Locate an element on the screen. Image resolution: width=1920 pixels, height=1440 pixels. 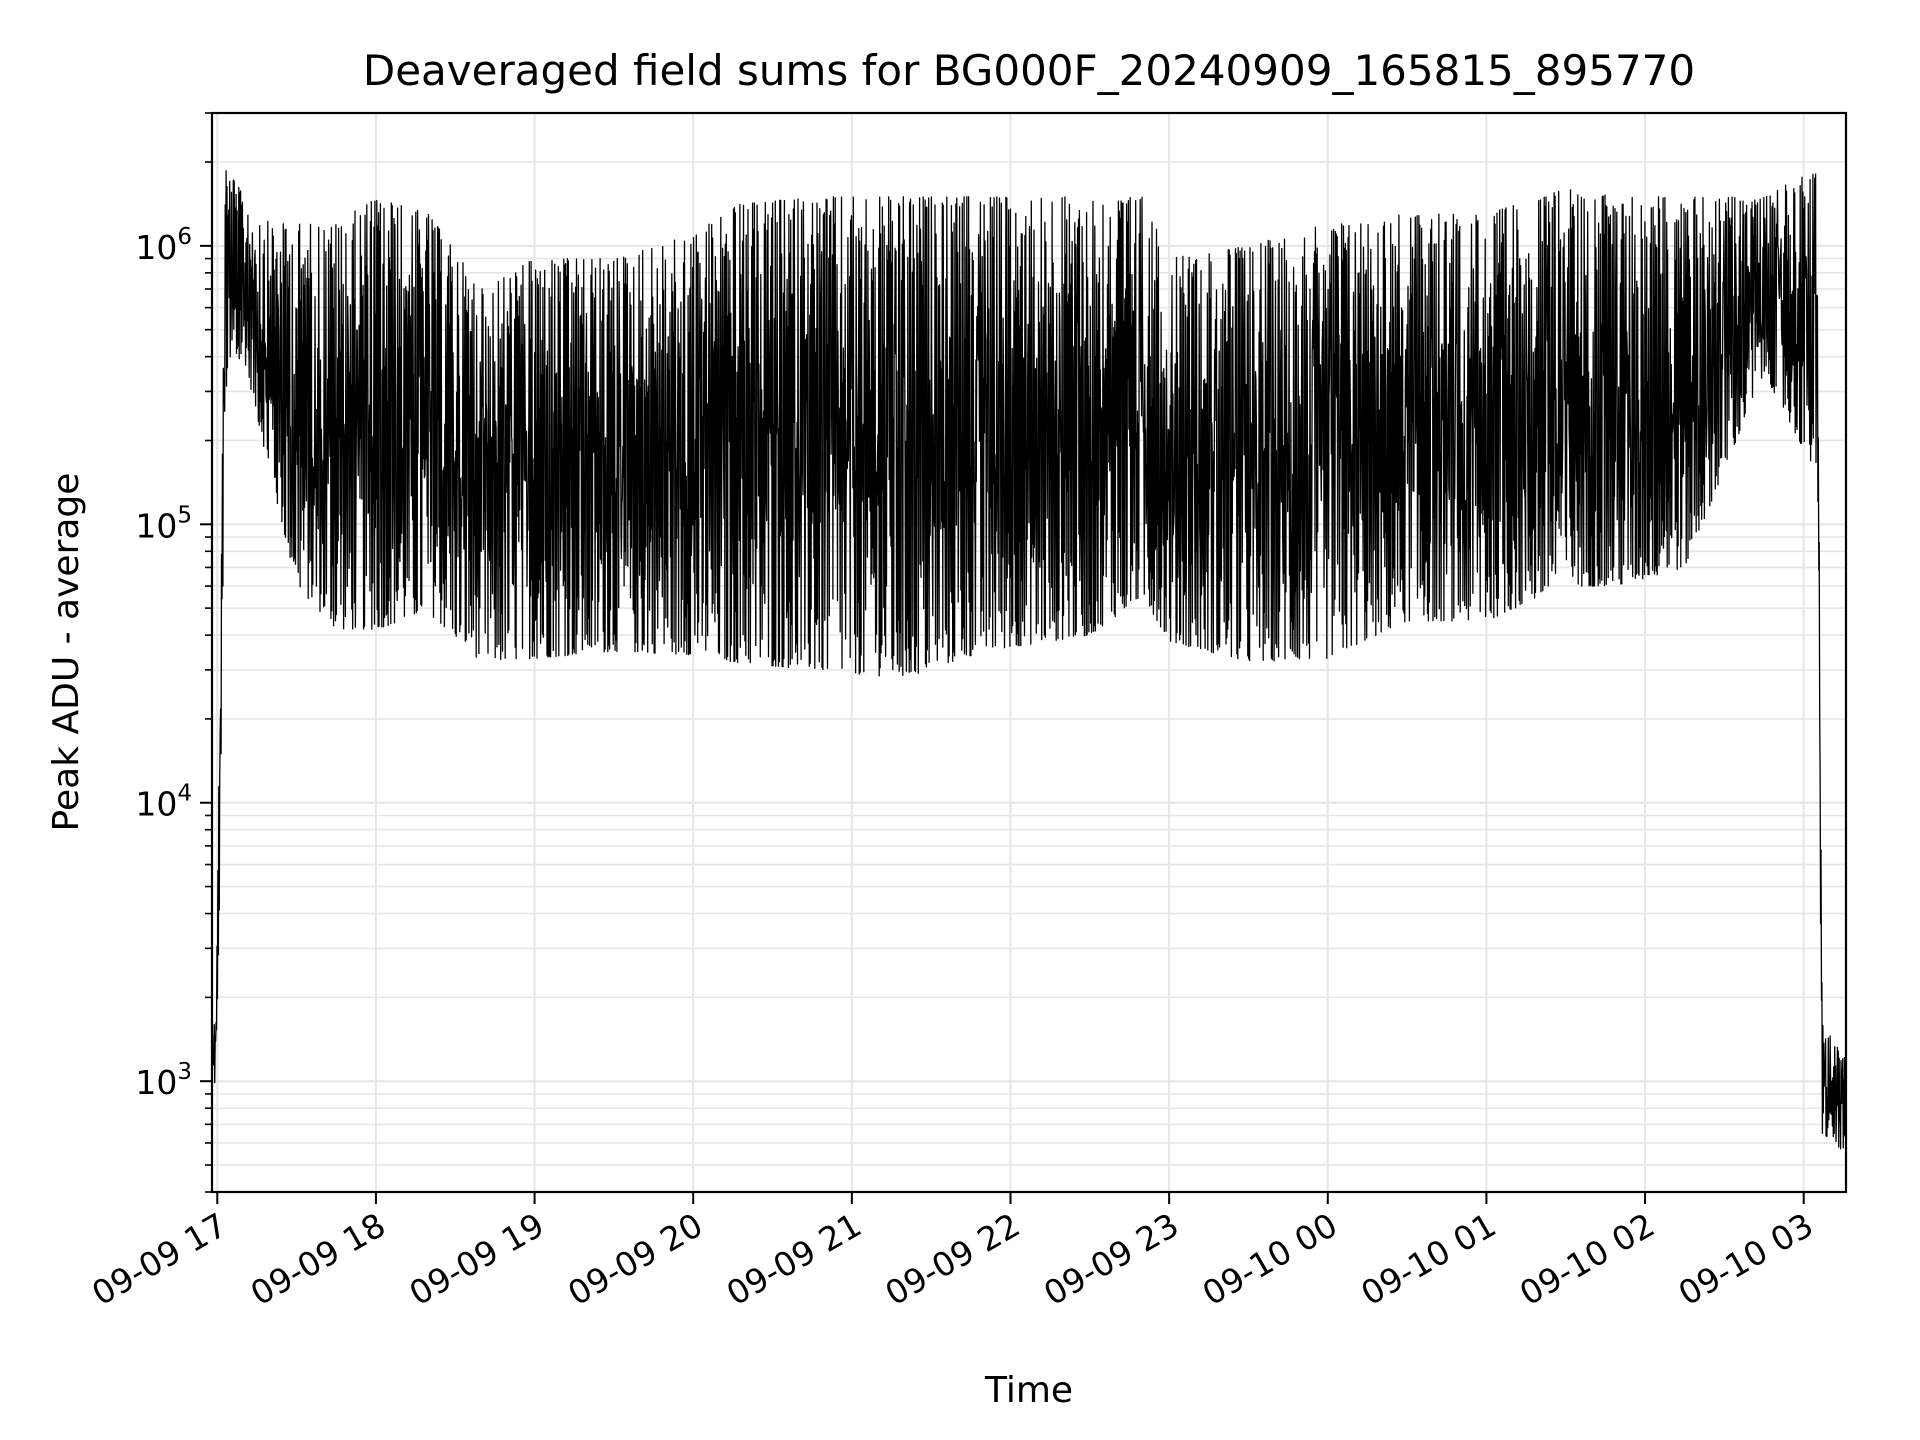
y-tick-label: 10⁵ is located at coordinates (163, 523).